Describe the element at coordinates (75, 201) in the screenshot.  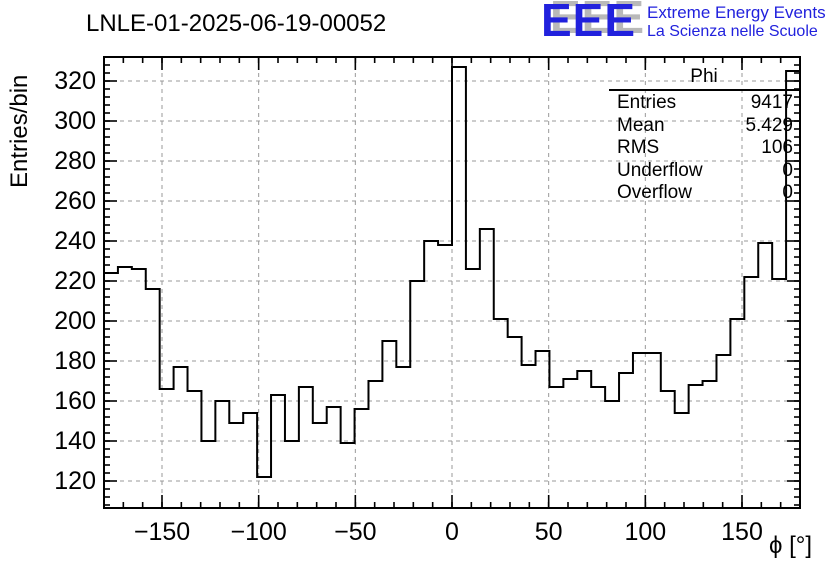
I see `y-tick-label: 260` at that location.